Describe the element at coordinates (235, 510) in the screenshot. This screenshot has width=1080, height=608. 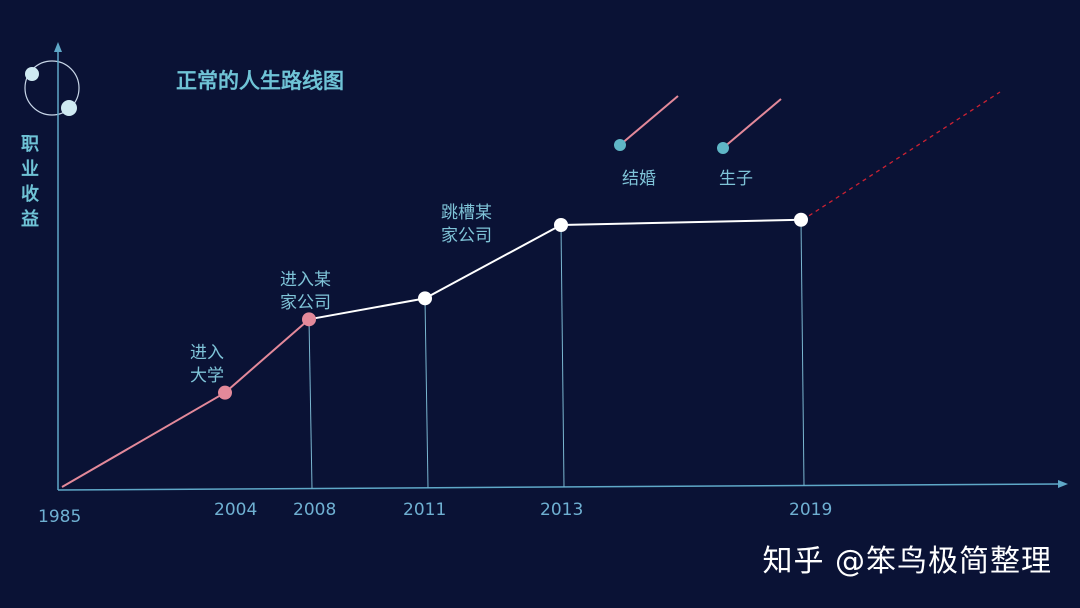
I see `x-tick-label: 2004` at that location.